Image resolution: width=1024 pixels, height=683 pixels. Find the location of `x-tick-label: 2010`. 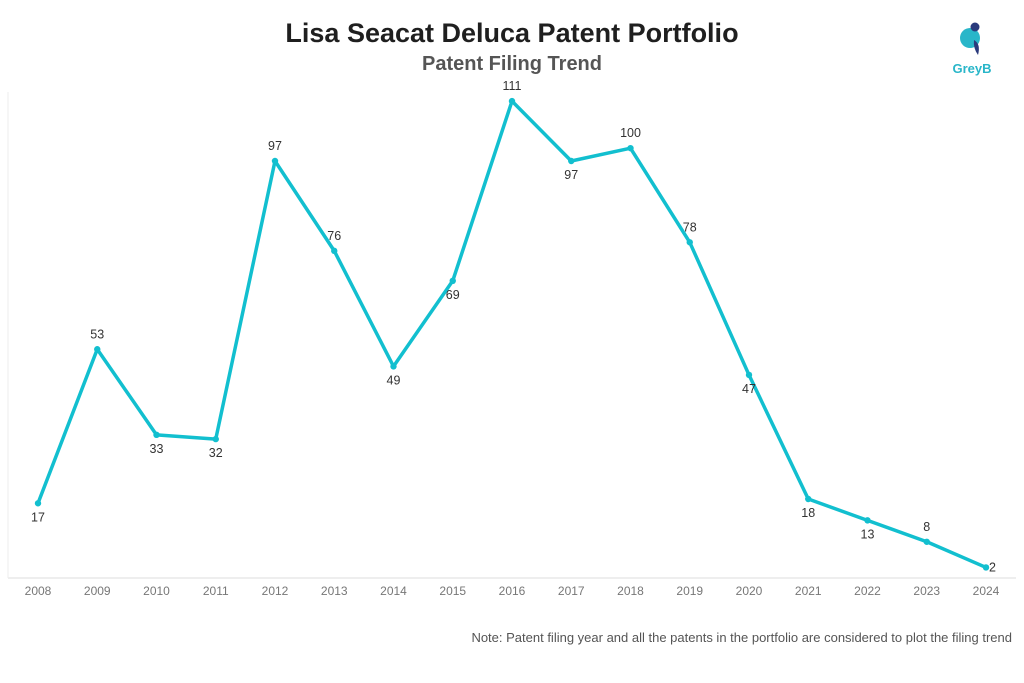

x-tick-label: 2010 is located at coordinates (156, 591).